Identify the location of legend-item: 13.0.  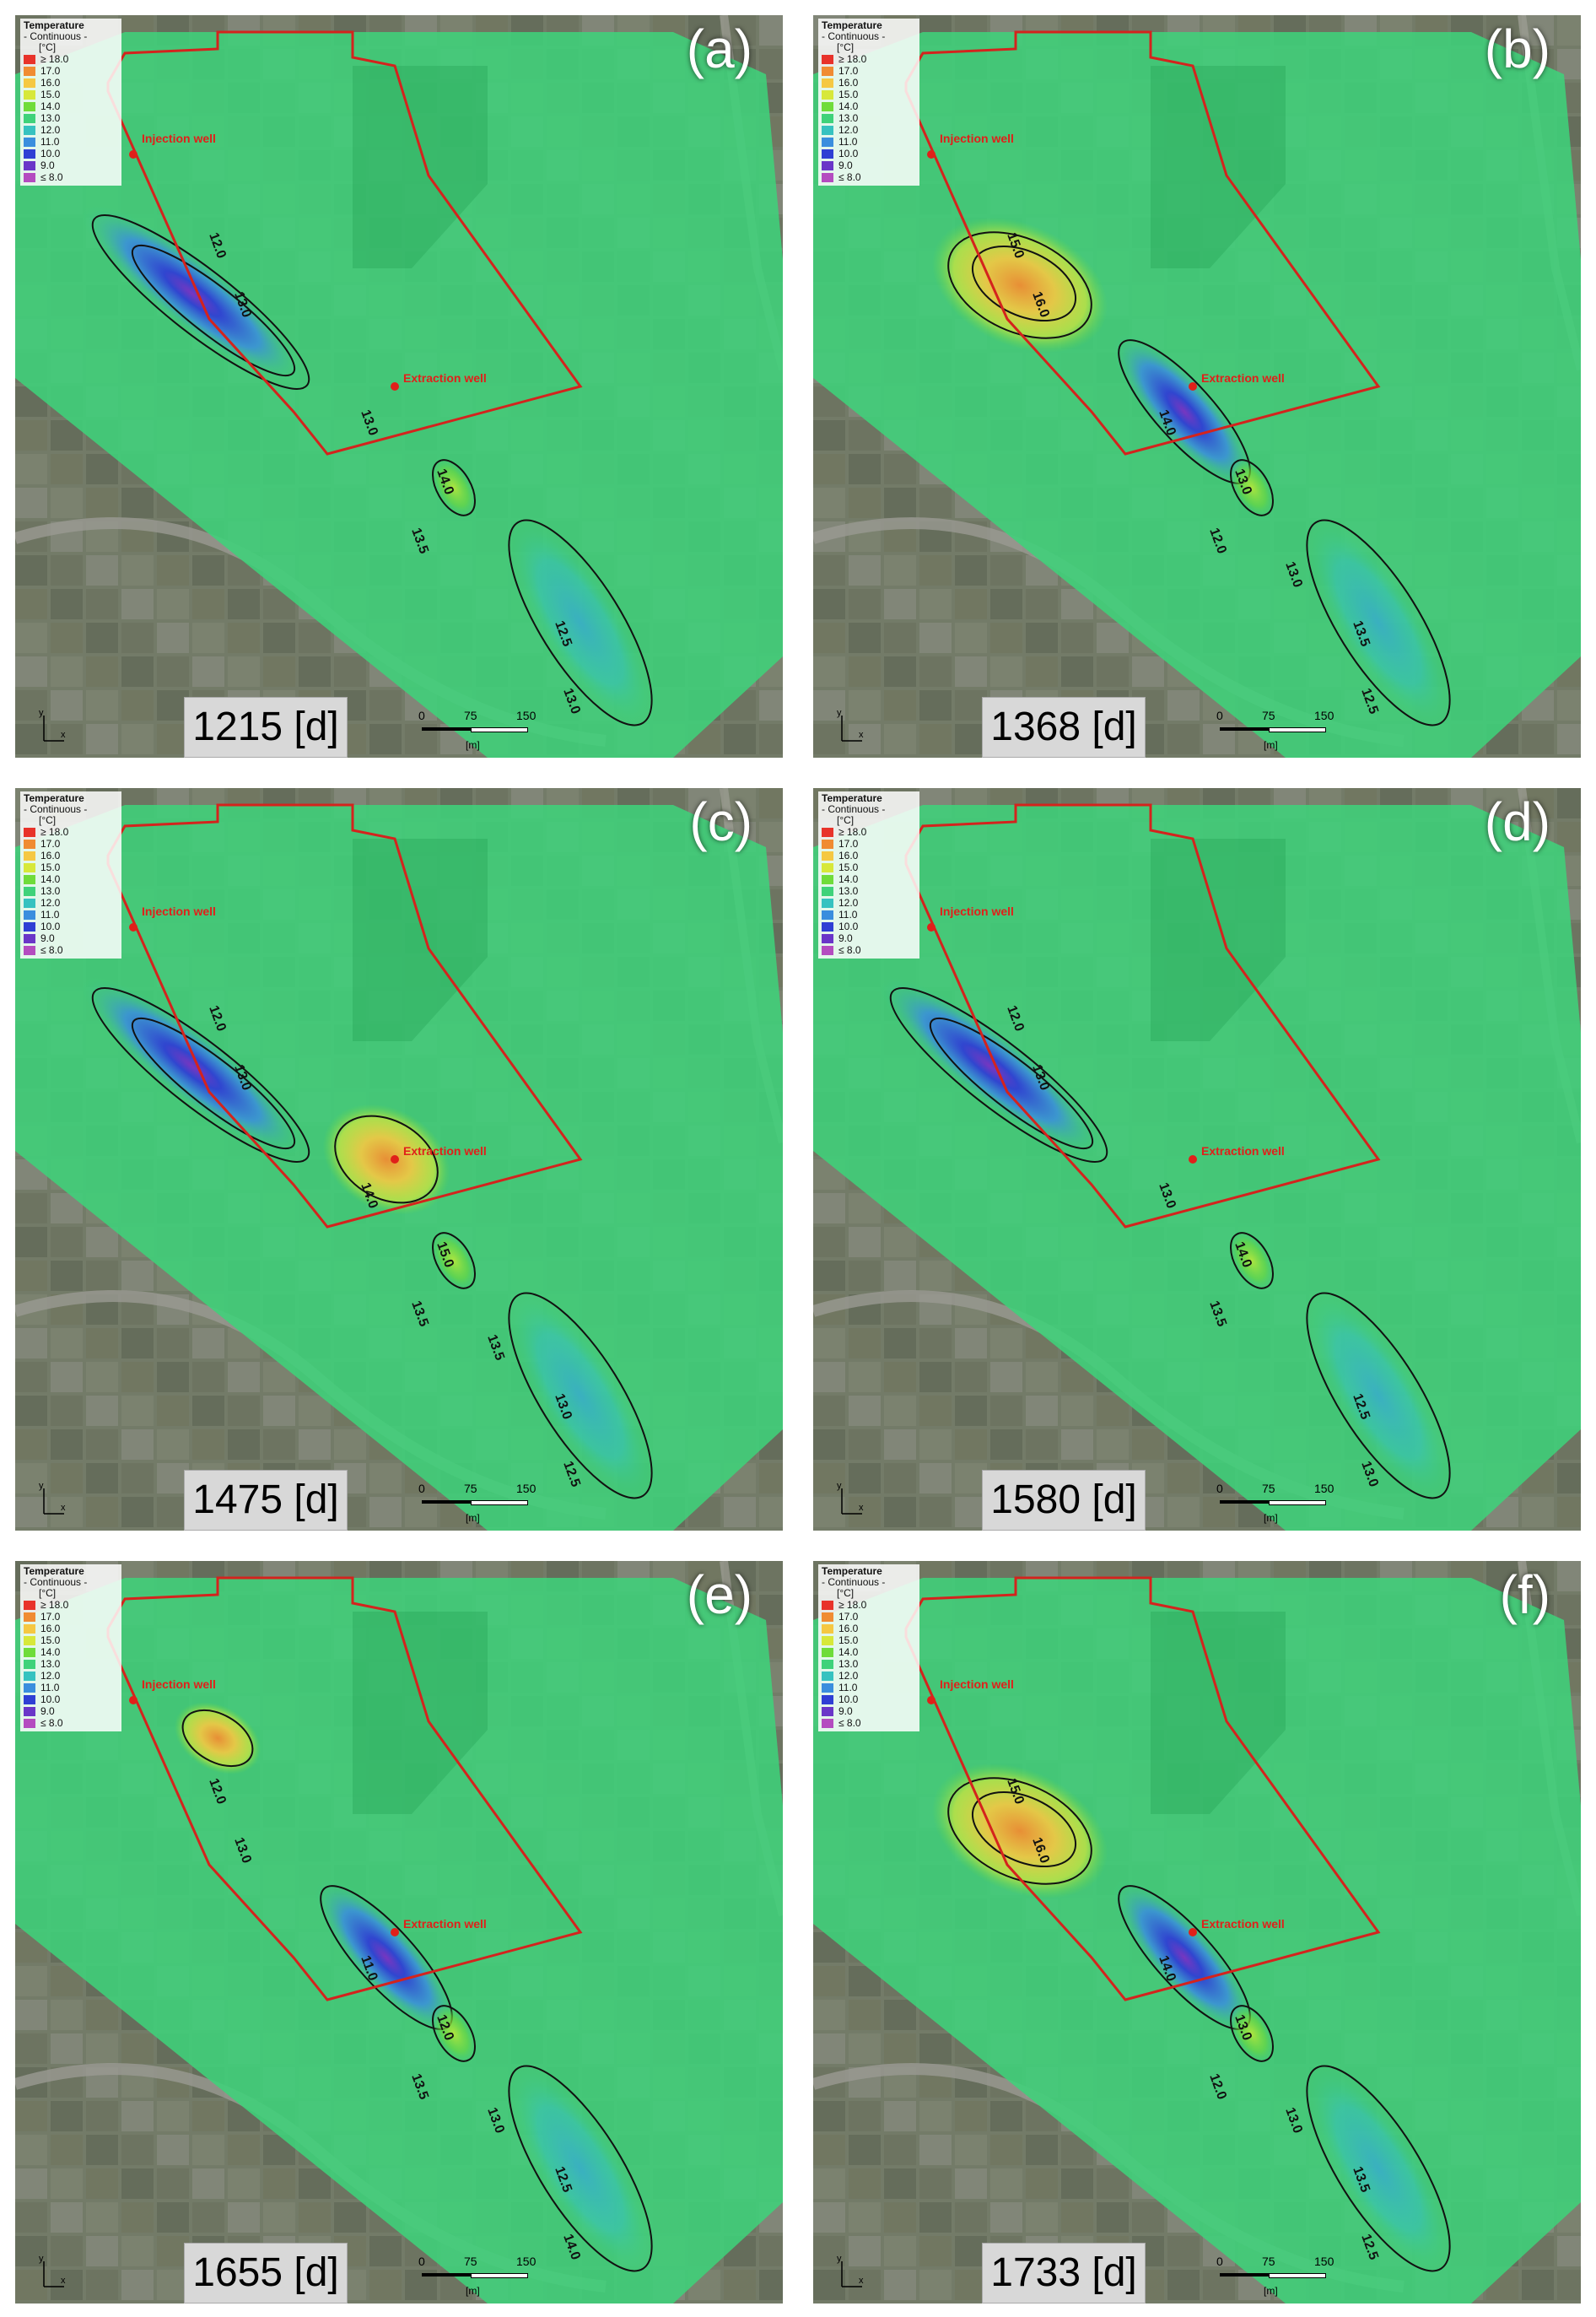
(869, 1664).